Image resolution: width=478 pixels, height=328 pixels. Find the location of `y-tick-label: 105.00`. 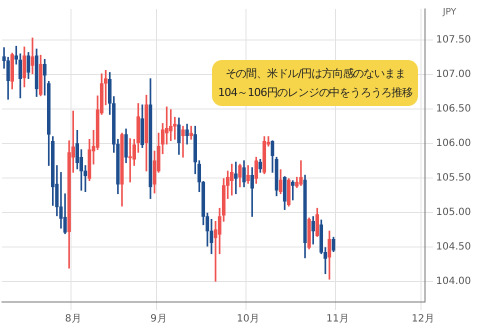

y-tick-label: 105.00 is located at coordinates (454, 212).